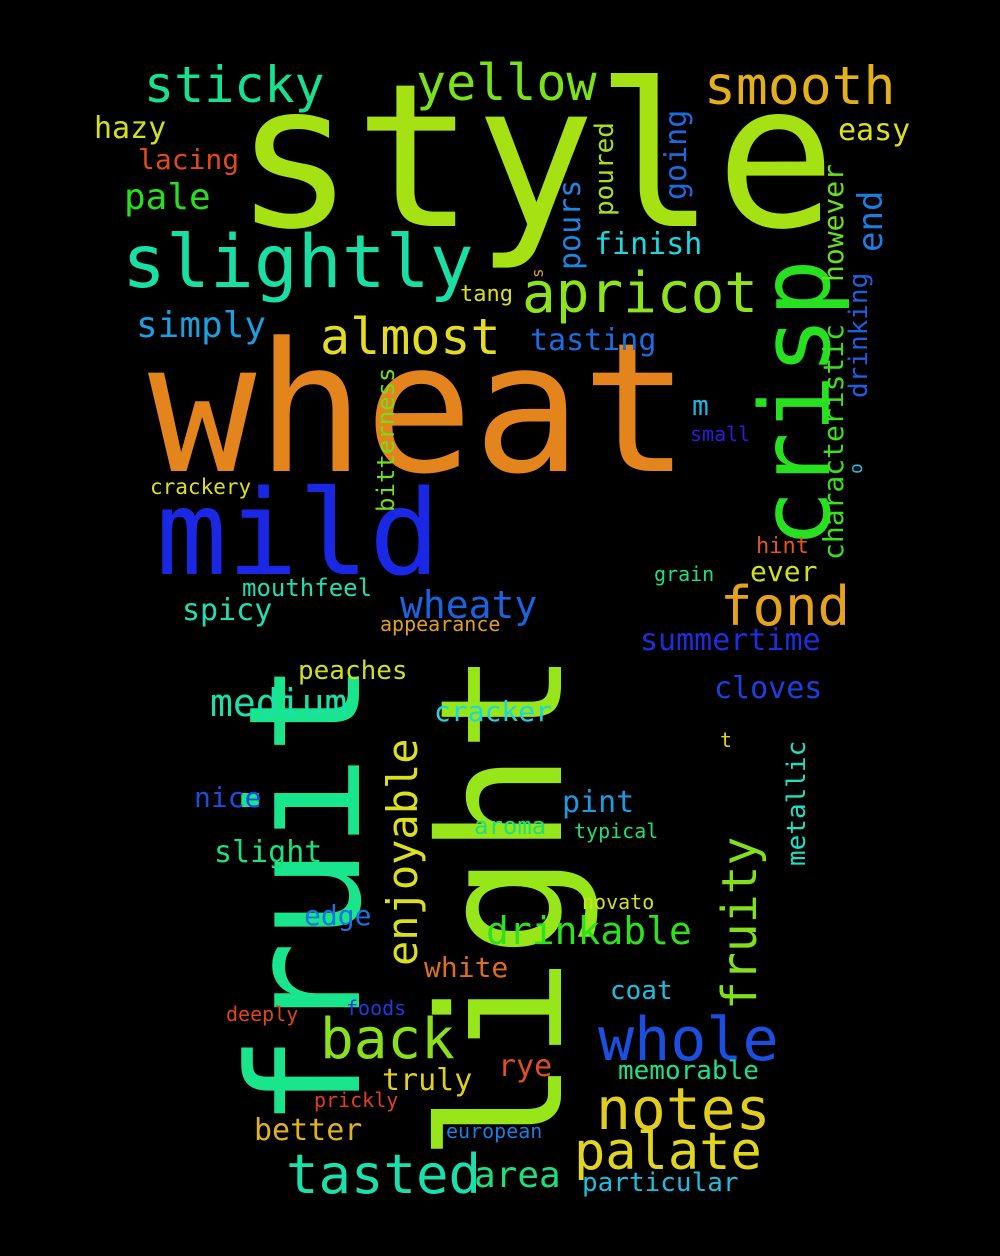 The width and height of the screenshot is (1000, 1256). I want to click on word-rye: rye, so click(525, 1066).